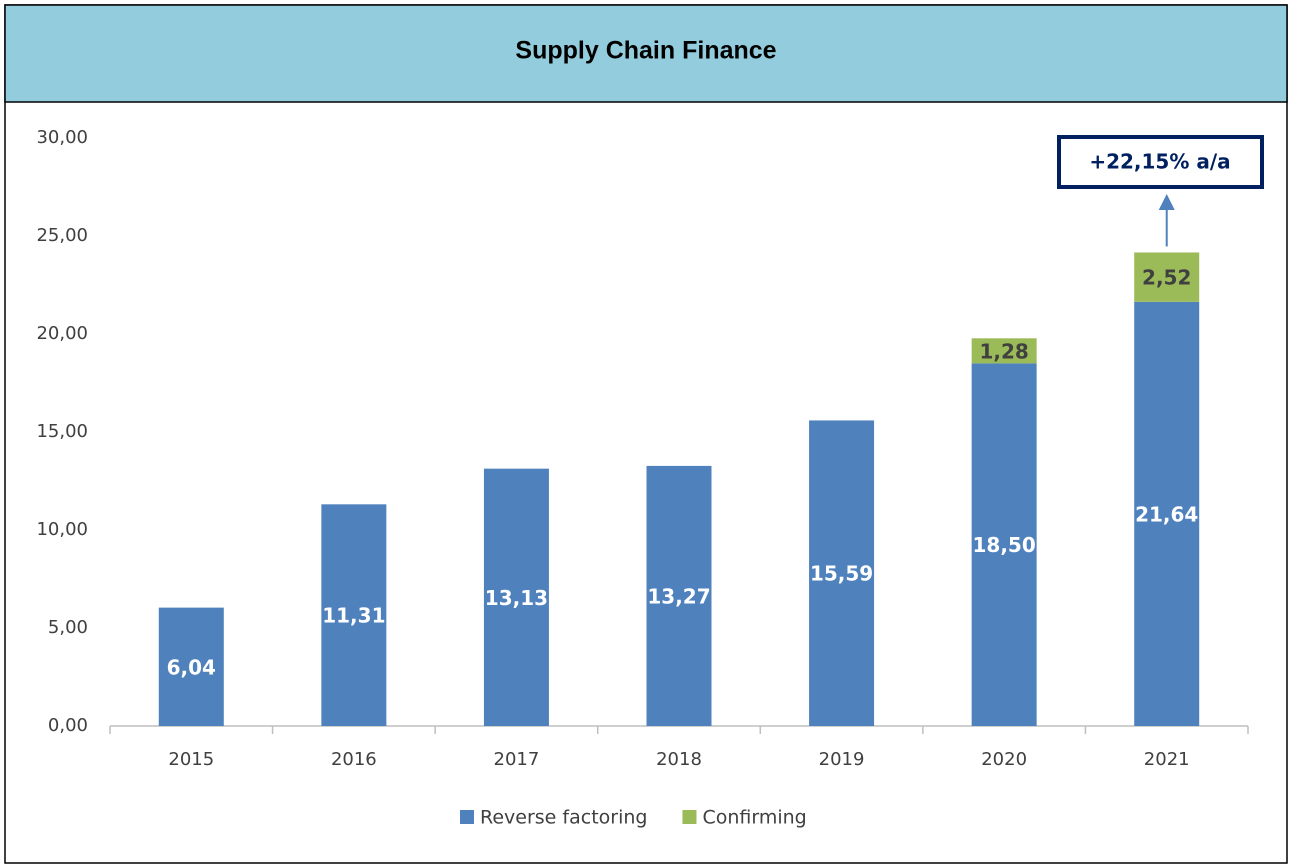 This screenshot has height=868, width=1290. Describe the element at coordinates (68, 725) in the screenshot. I see `y-tick-label: 0,00` at that location.